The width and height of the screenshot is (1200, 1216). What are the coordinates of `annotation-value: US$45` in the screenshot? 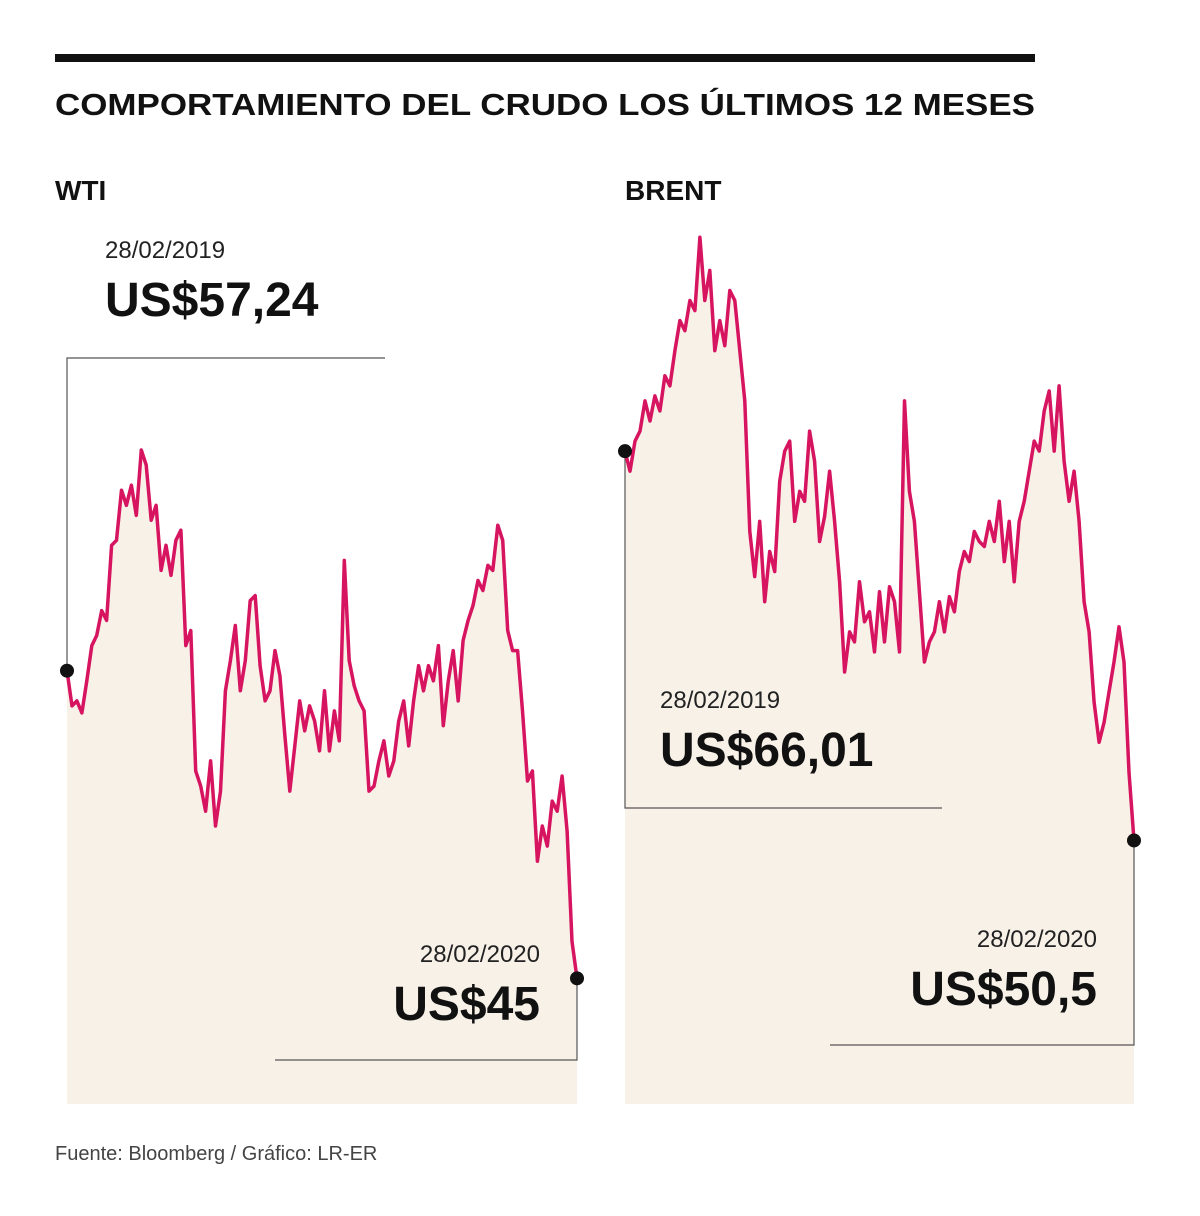 It's located at (466, 1004).